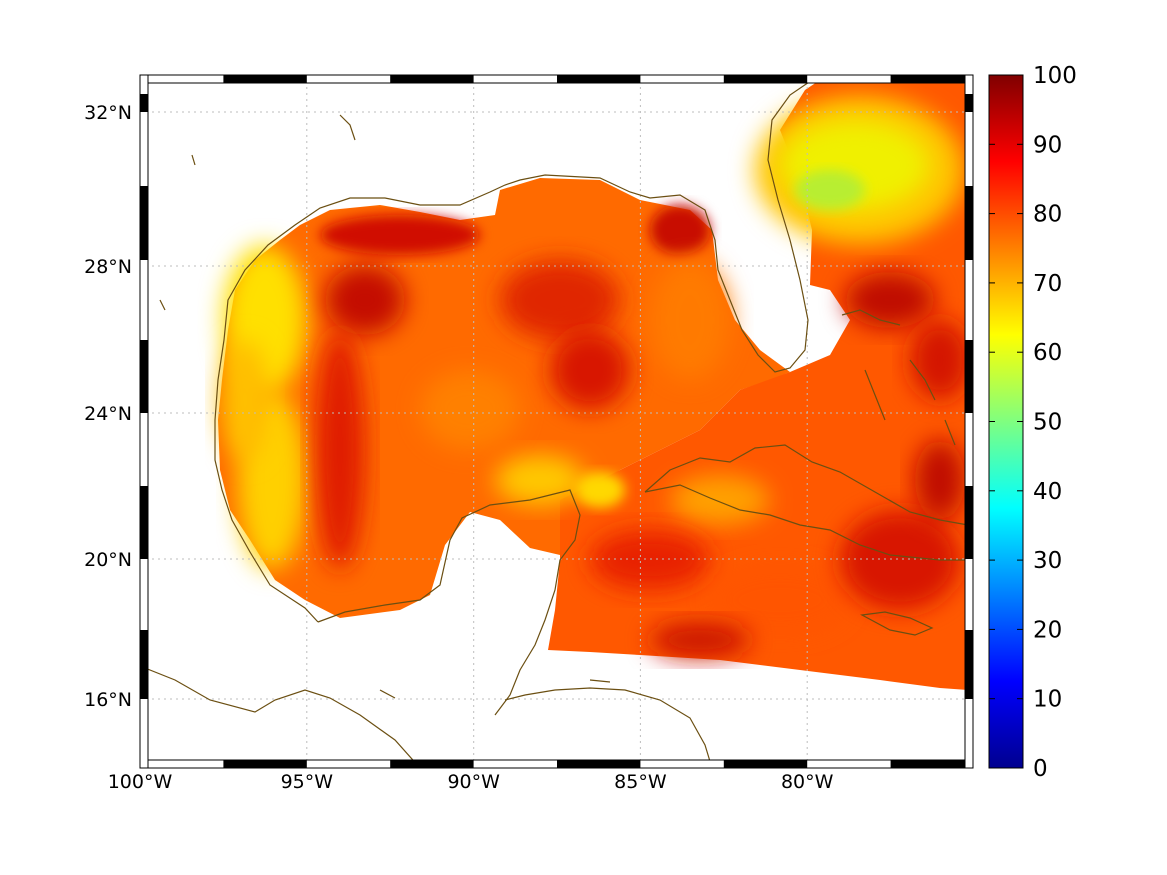 This screenshot has width=1167, height=875. What do you see at coordinates (307, 782) in the screenshot?
I see `x-tick-label: 95°W` at bounding box center [307, 782].